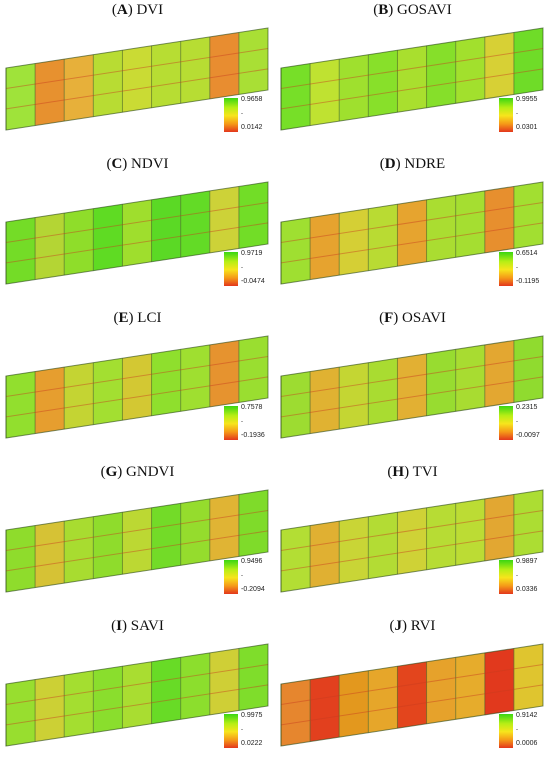 The width and height of the screenshot is (550, 772). Describe the element at coordinates (253, 589) in the screenshot. I see `legend-min: -0.2094` at that location.